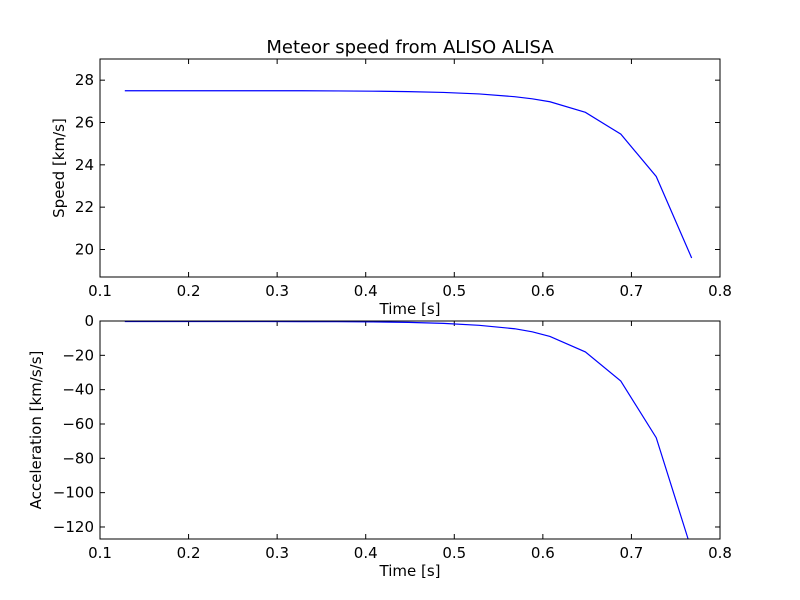  Describe the element at coordinates (78, 355) in the screenshot. I see `acceleration-chart-ytick-label: −20` at that location.